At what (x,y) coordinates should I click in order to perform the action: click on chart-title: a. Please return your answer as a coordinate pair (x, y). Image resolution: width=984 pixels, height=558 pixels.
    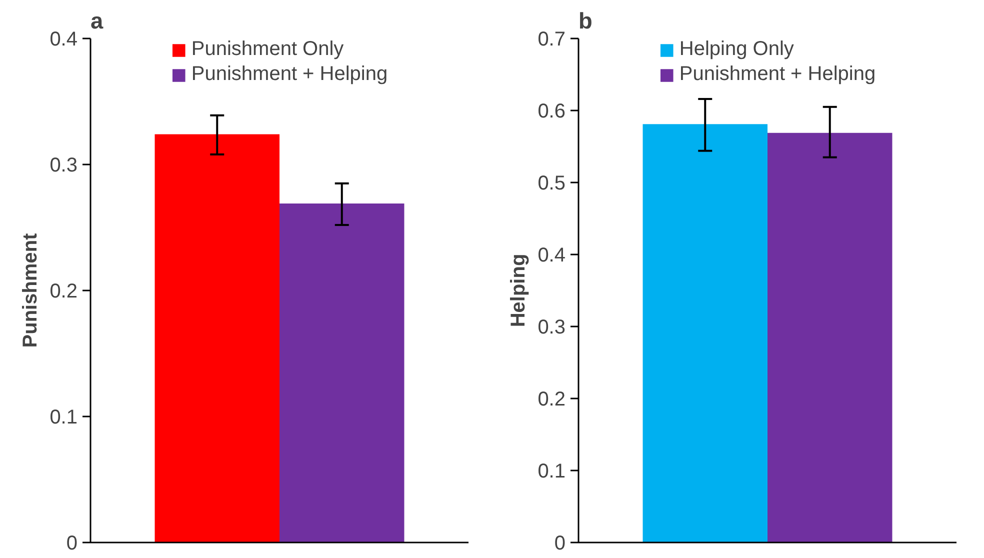
    Looking at the image, I should click on (97, 21).